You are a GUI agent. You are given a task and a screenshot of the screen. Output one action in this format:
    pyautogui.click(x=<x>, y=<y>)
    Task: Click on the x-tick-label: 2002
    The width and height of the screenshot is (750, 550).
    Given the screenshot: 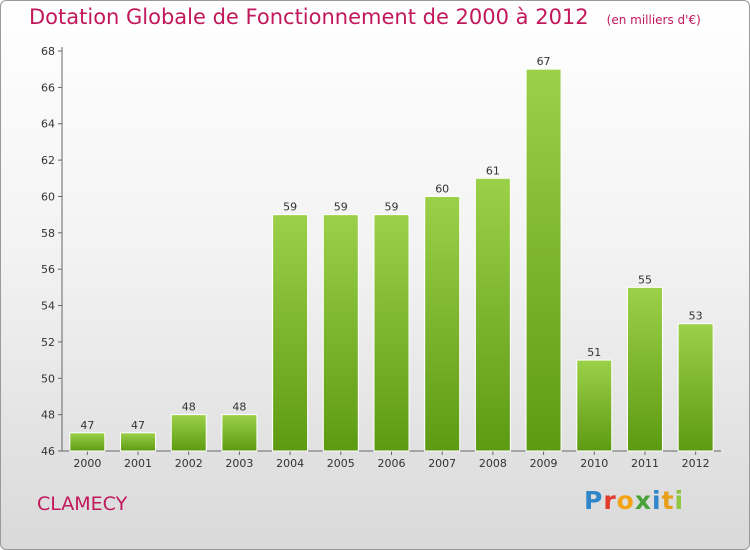 What is the action you would take?
    pyautogui.click(x=189, y=463)
    